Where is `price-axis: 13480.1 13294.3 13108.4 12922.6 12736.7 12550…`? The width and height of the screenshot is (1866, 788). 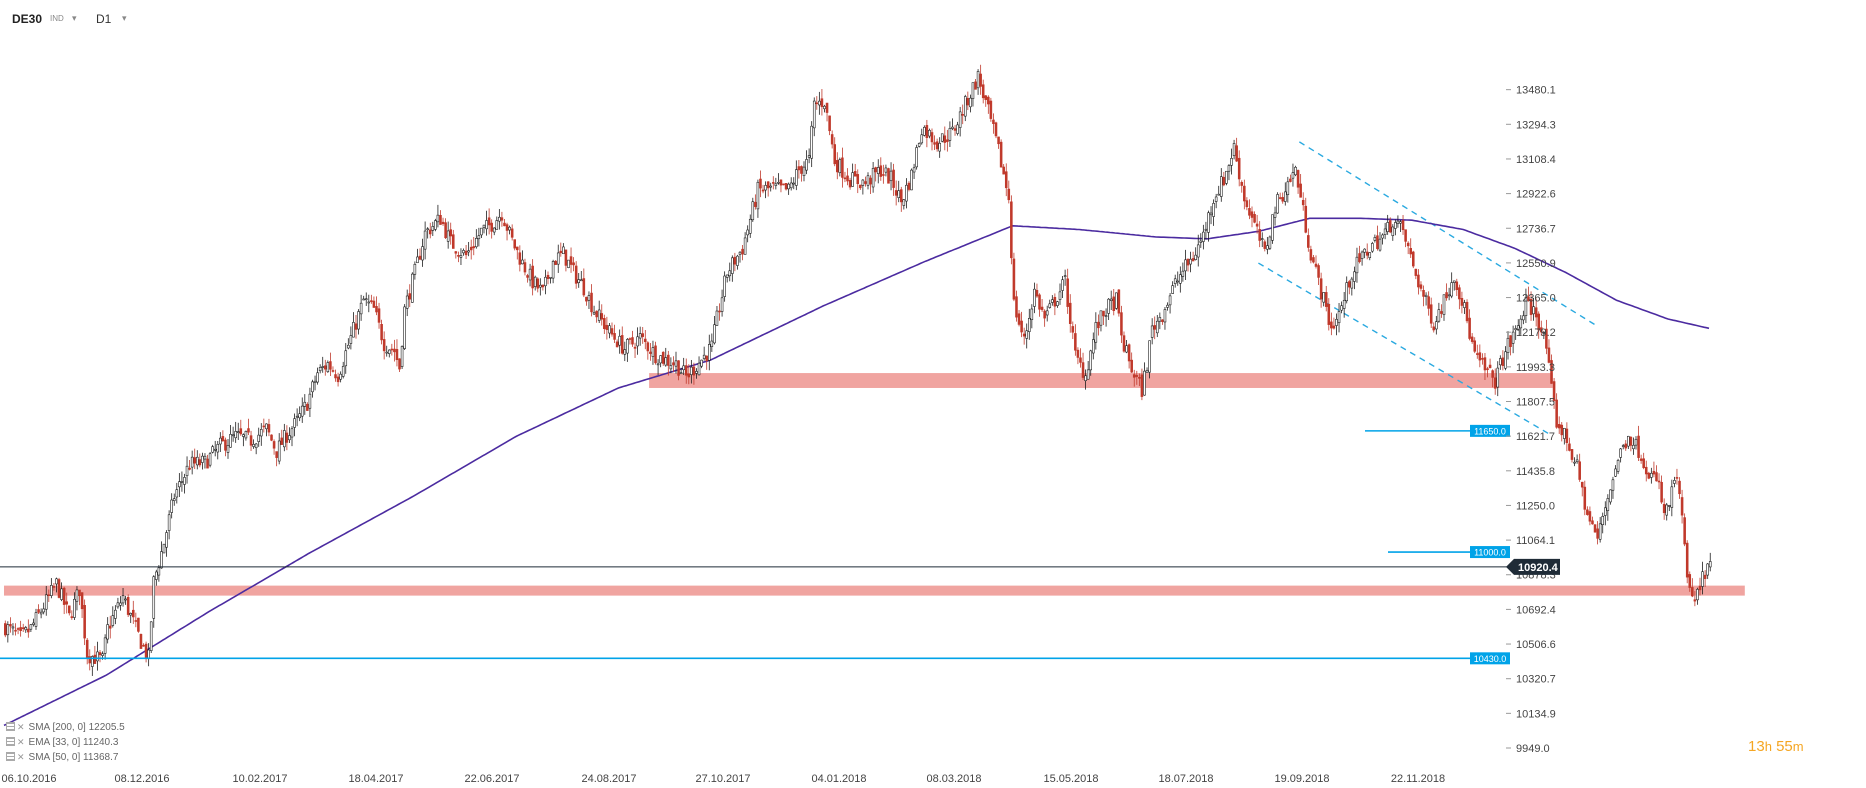
price-axis: 13480.1 13294.3 13108.4 12922.6 12736.7 12550… is located at coordinates (1531, 420).